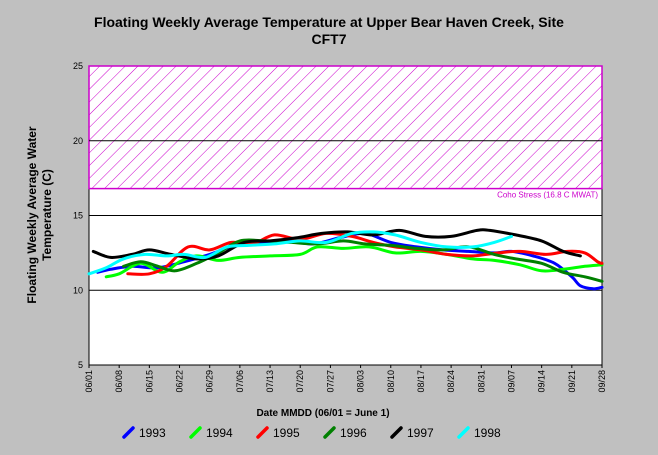 This screenshot has height=455, width=658. I want to click on x-tick-label: 06/22, so click(180, 381).